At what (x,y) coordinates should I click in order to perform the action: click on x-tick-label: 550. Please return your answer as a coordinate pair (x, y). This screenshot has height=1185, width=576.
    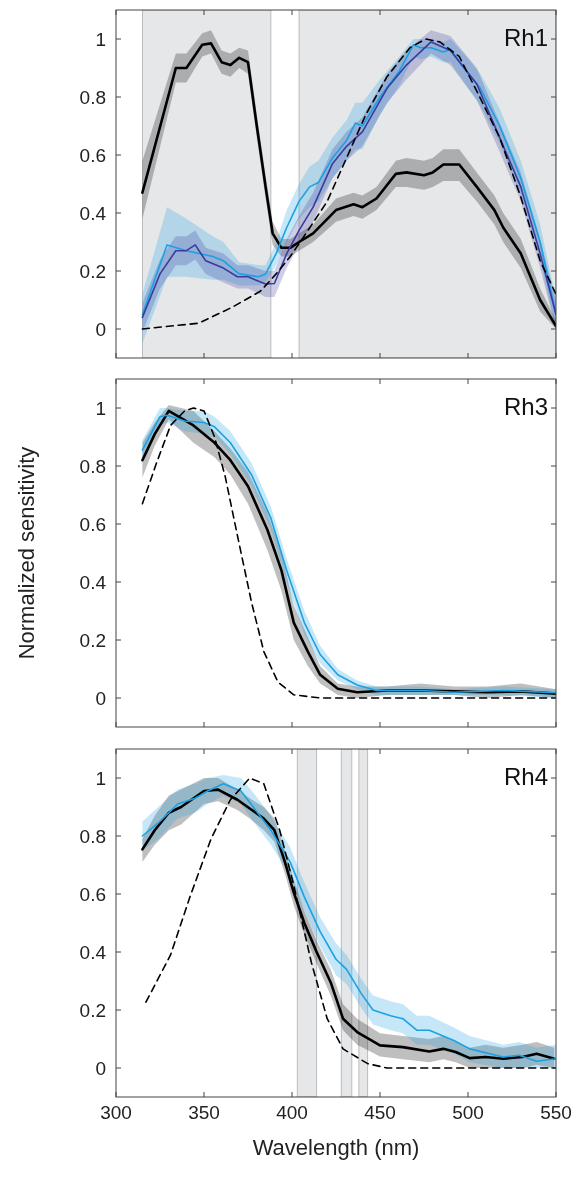
    Looking at the image, I should click on (556, 1112).